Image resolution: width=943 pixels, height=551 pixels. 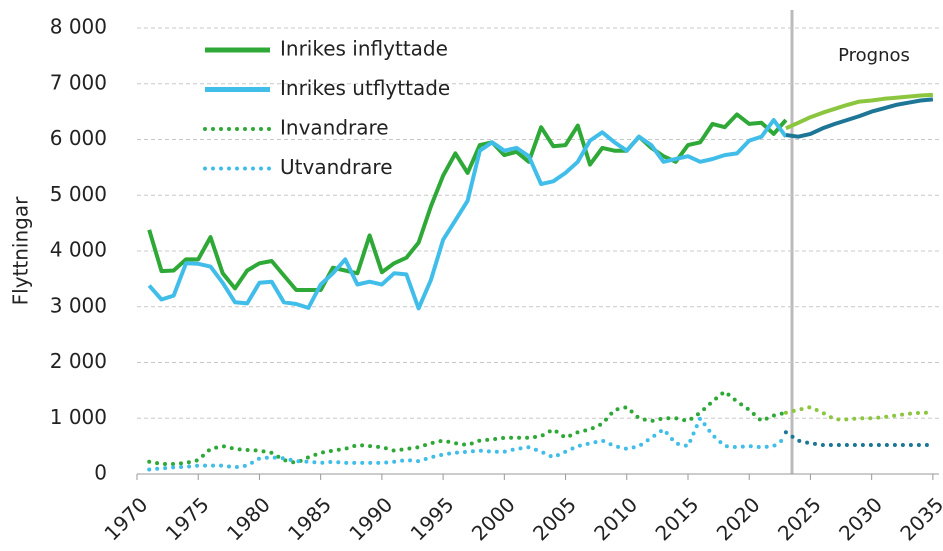 What do you see at coordinates (78, 305) in the screenshot?
I see `y-tick-label: 3 000` at bounding box center [78, 305].